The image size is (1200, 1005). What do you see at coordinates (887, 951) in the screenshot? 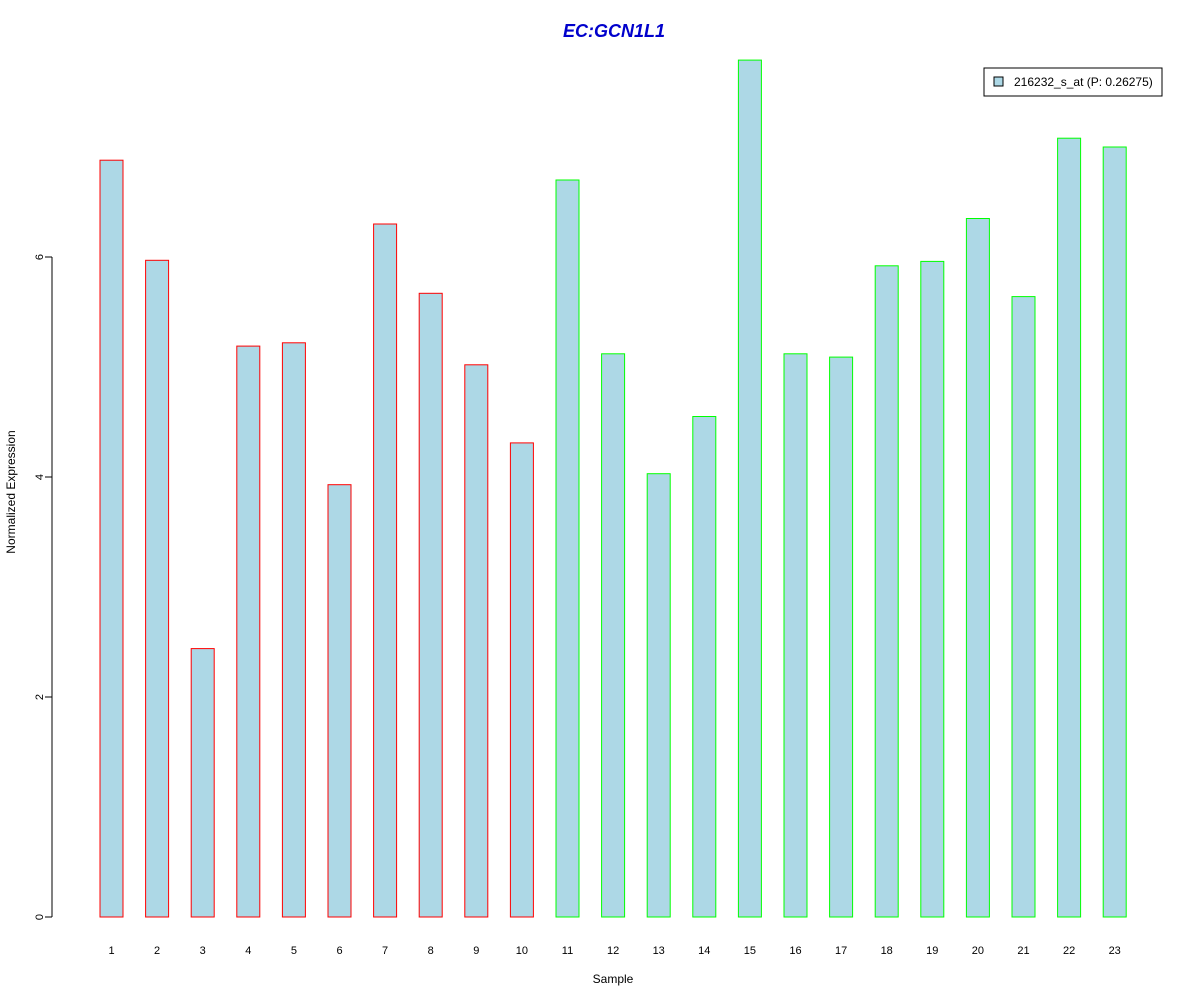
I see `x-tick-label: 18` at bounding box center [887, 951].